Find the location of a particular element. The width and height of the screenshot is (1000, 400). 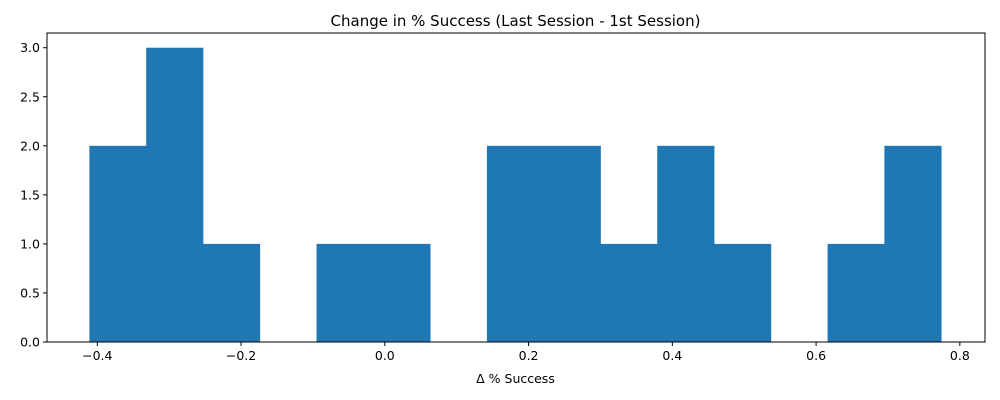

y-tick-label: 2.0 is located at coordinates (30, 145).